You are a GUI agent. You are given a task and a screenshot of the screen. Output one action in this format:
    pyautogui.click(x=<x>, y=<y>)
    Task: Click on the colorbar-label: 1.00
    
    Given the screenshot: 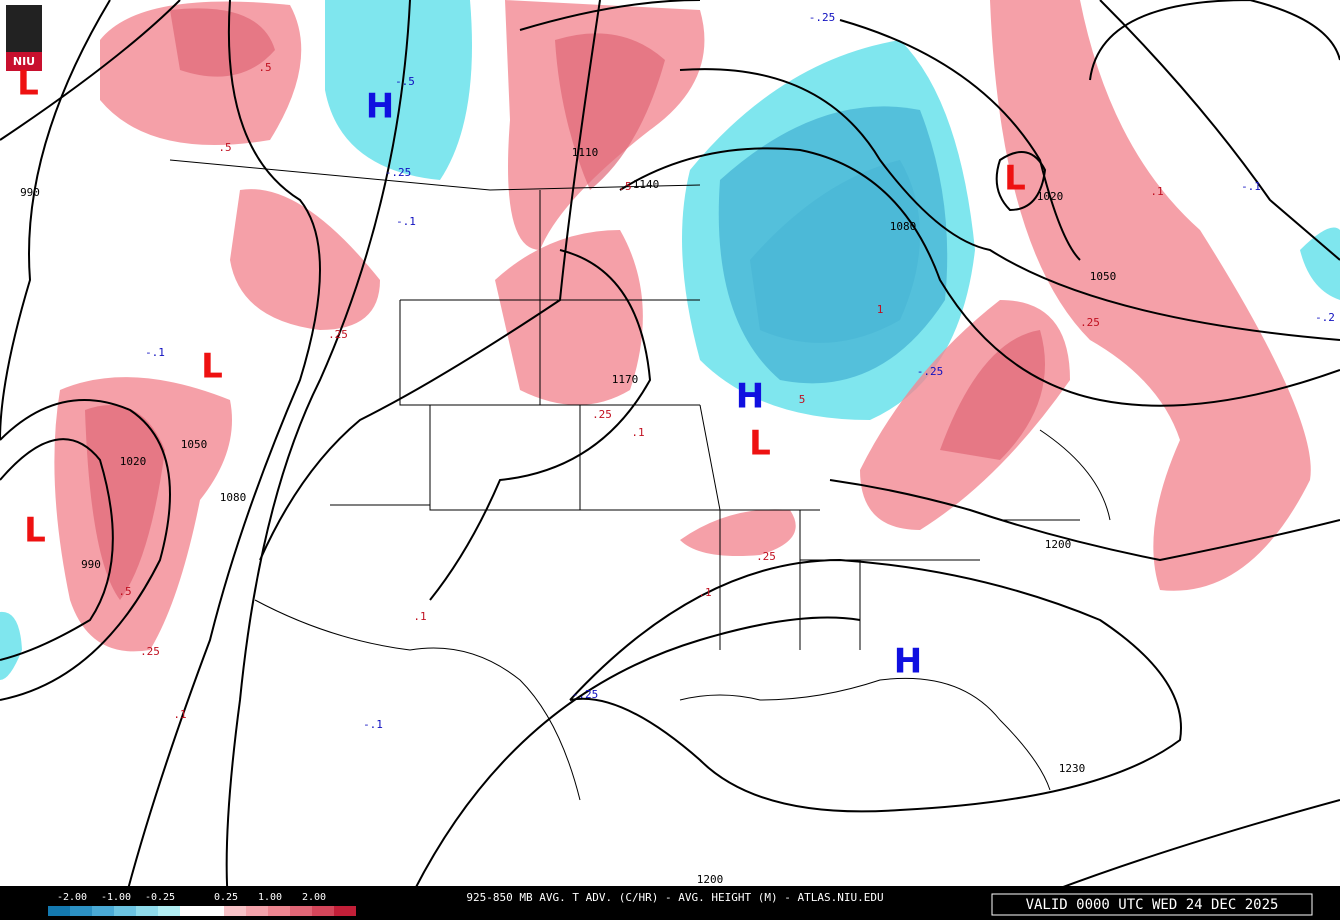 What is the action you would take?
    pyautogui.click(x=270, y=897)
    